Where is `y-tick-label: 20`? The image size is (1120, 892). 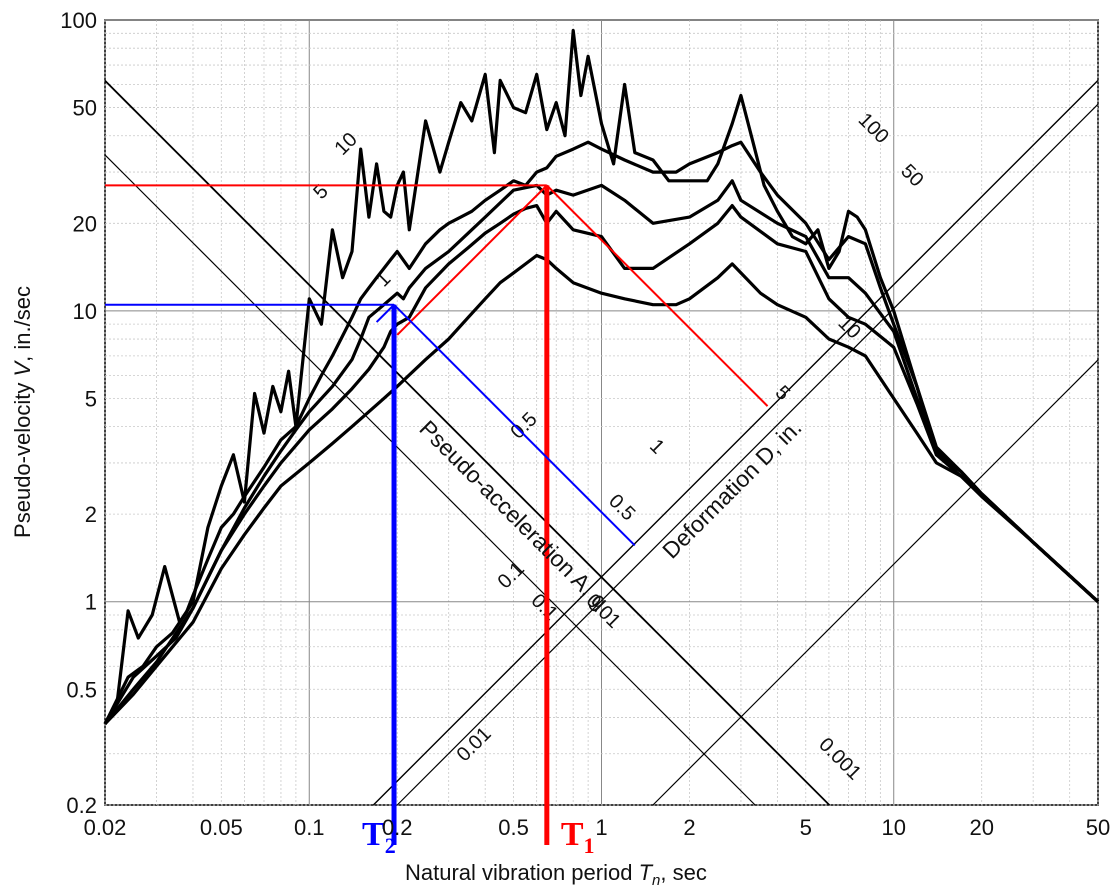 y-tick-label: 20 is located at coordinates (85, 223).